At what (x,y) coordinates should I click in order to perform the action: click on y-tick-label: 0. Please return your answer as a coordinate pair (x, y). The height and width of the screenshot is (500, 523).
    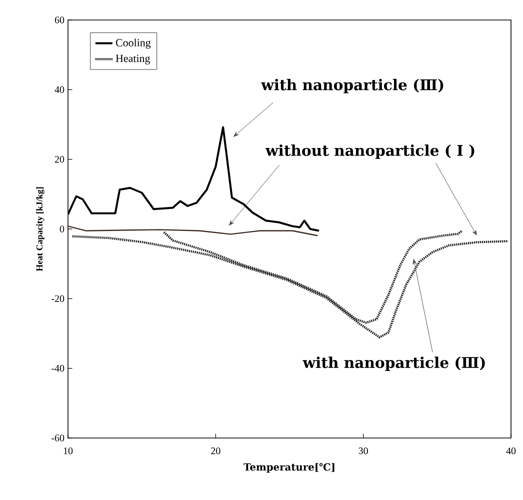
    Looking at the image, I should click on (62, 229).